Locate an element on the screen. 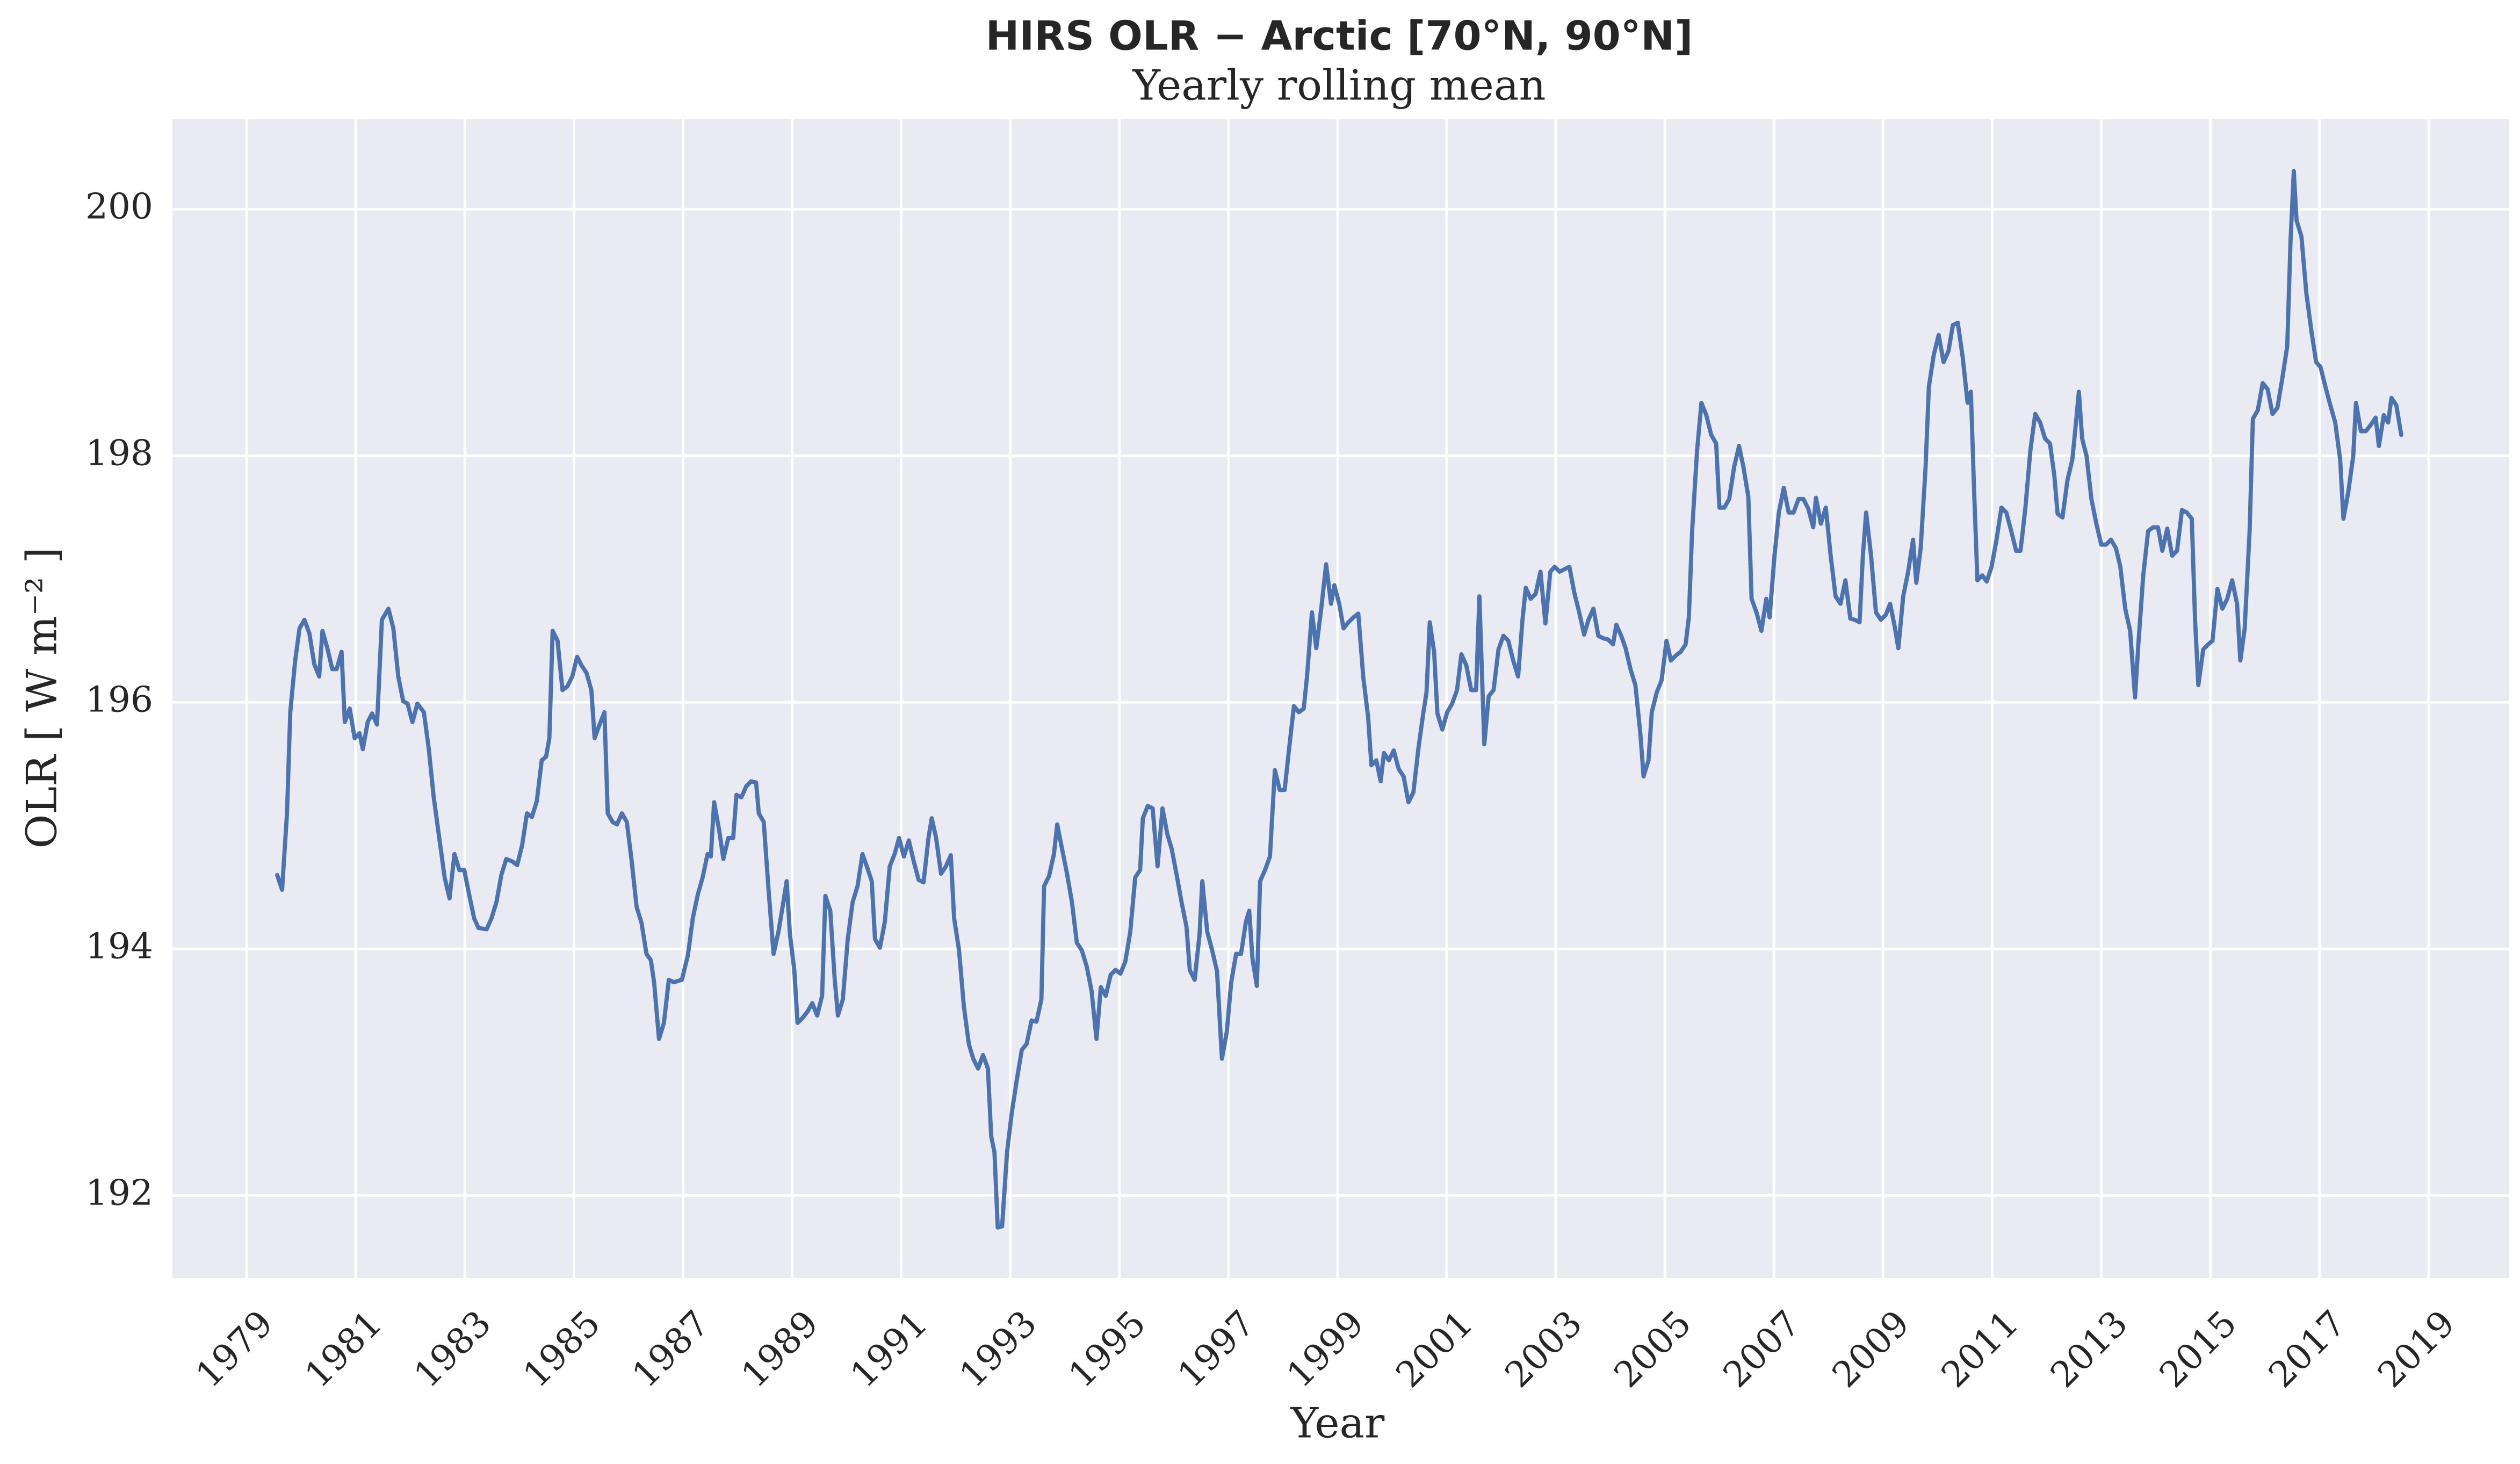 Image resolution: width=2520 pixels, height=1464 pixels. x-tick-label: 2019 is located at coordinates (2416, 1349).